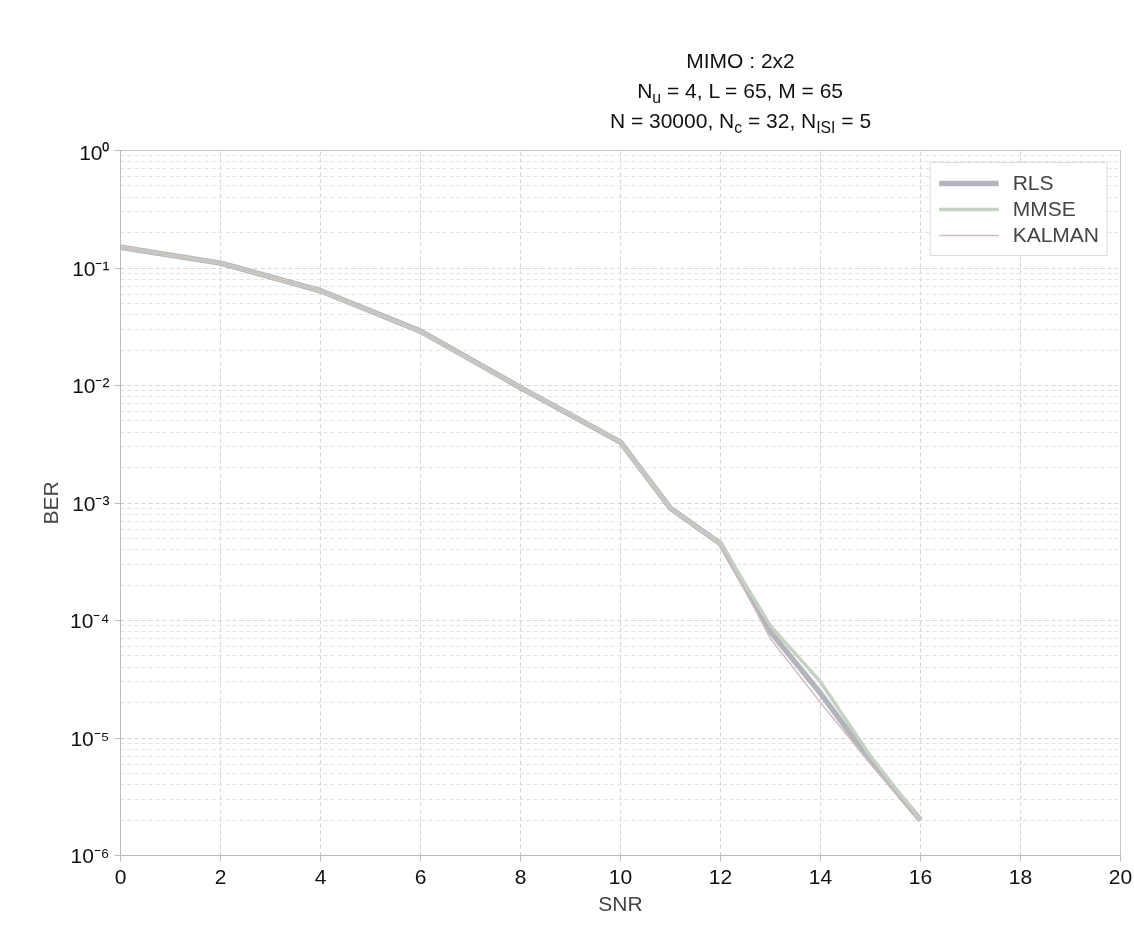 The width and height of the screenshot is (1134, 928). Describe the element at coordinates (1055, 235) in the screenshot. I see `legend-label: KALMAN` at that location.